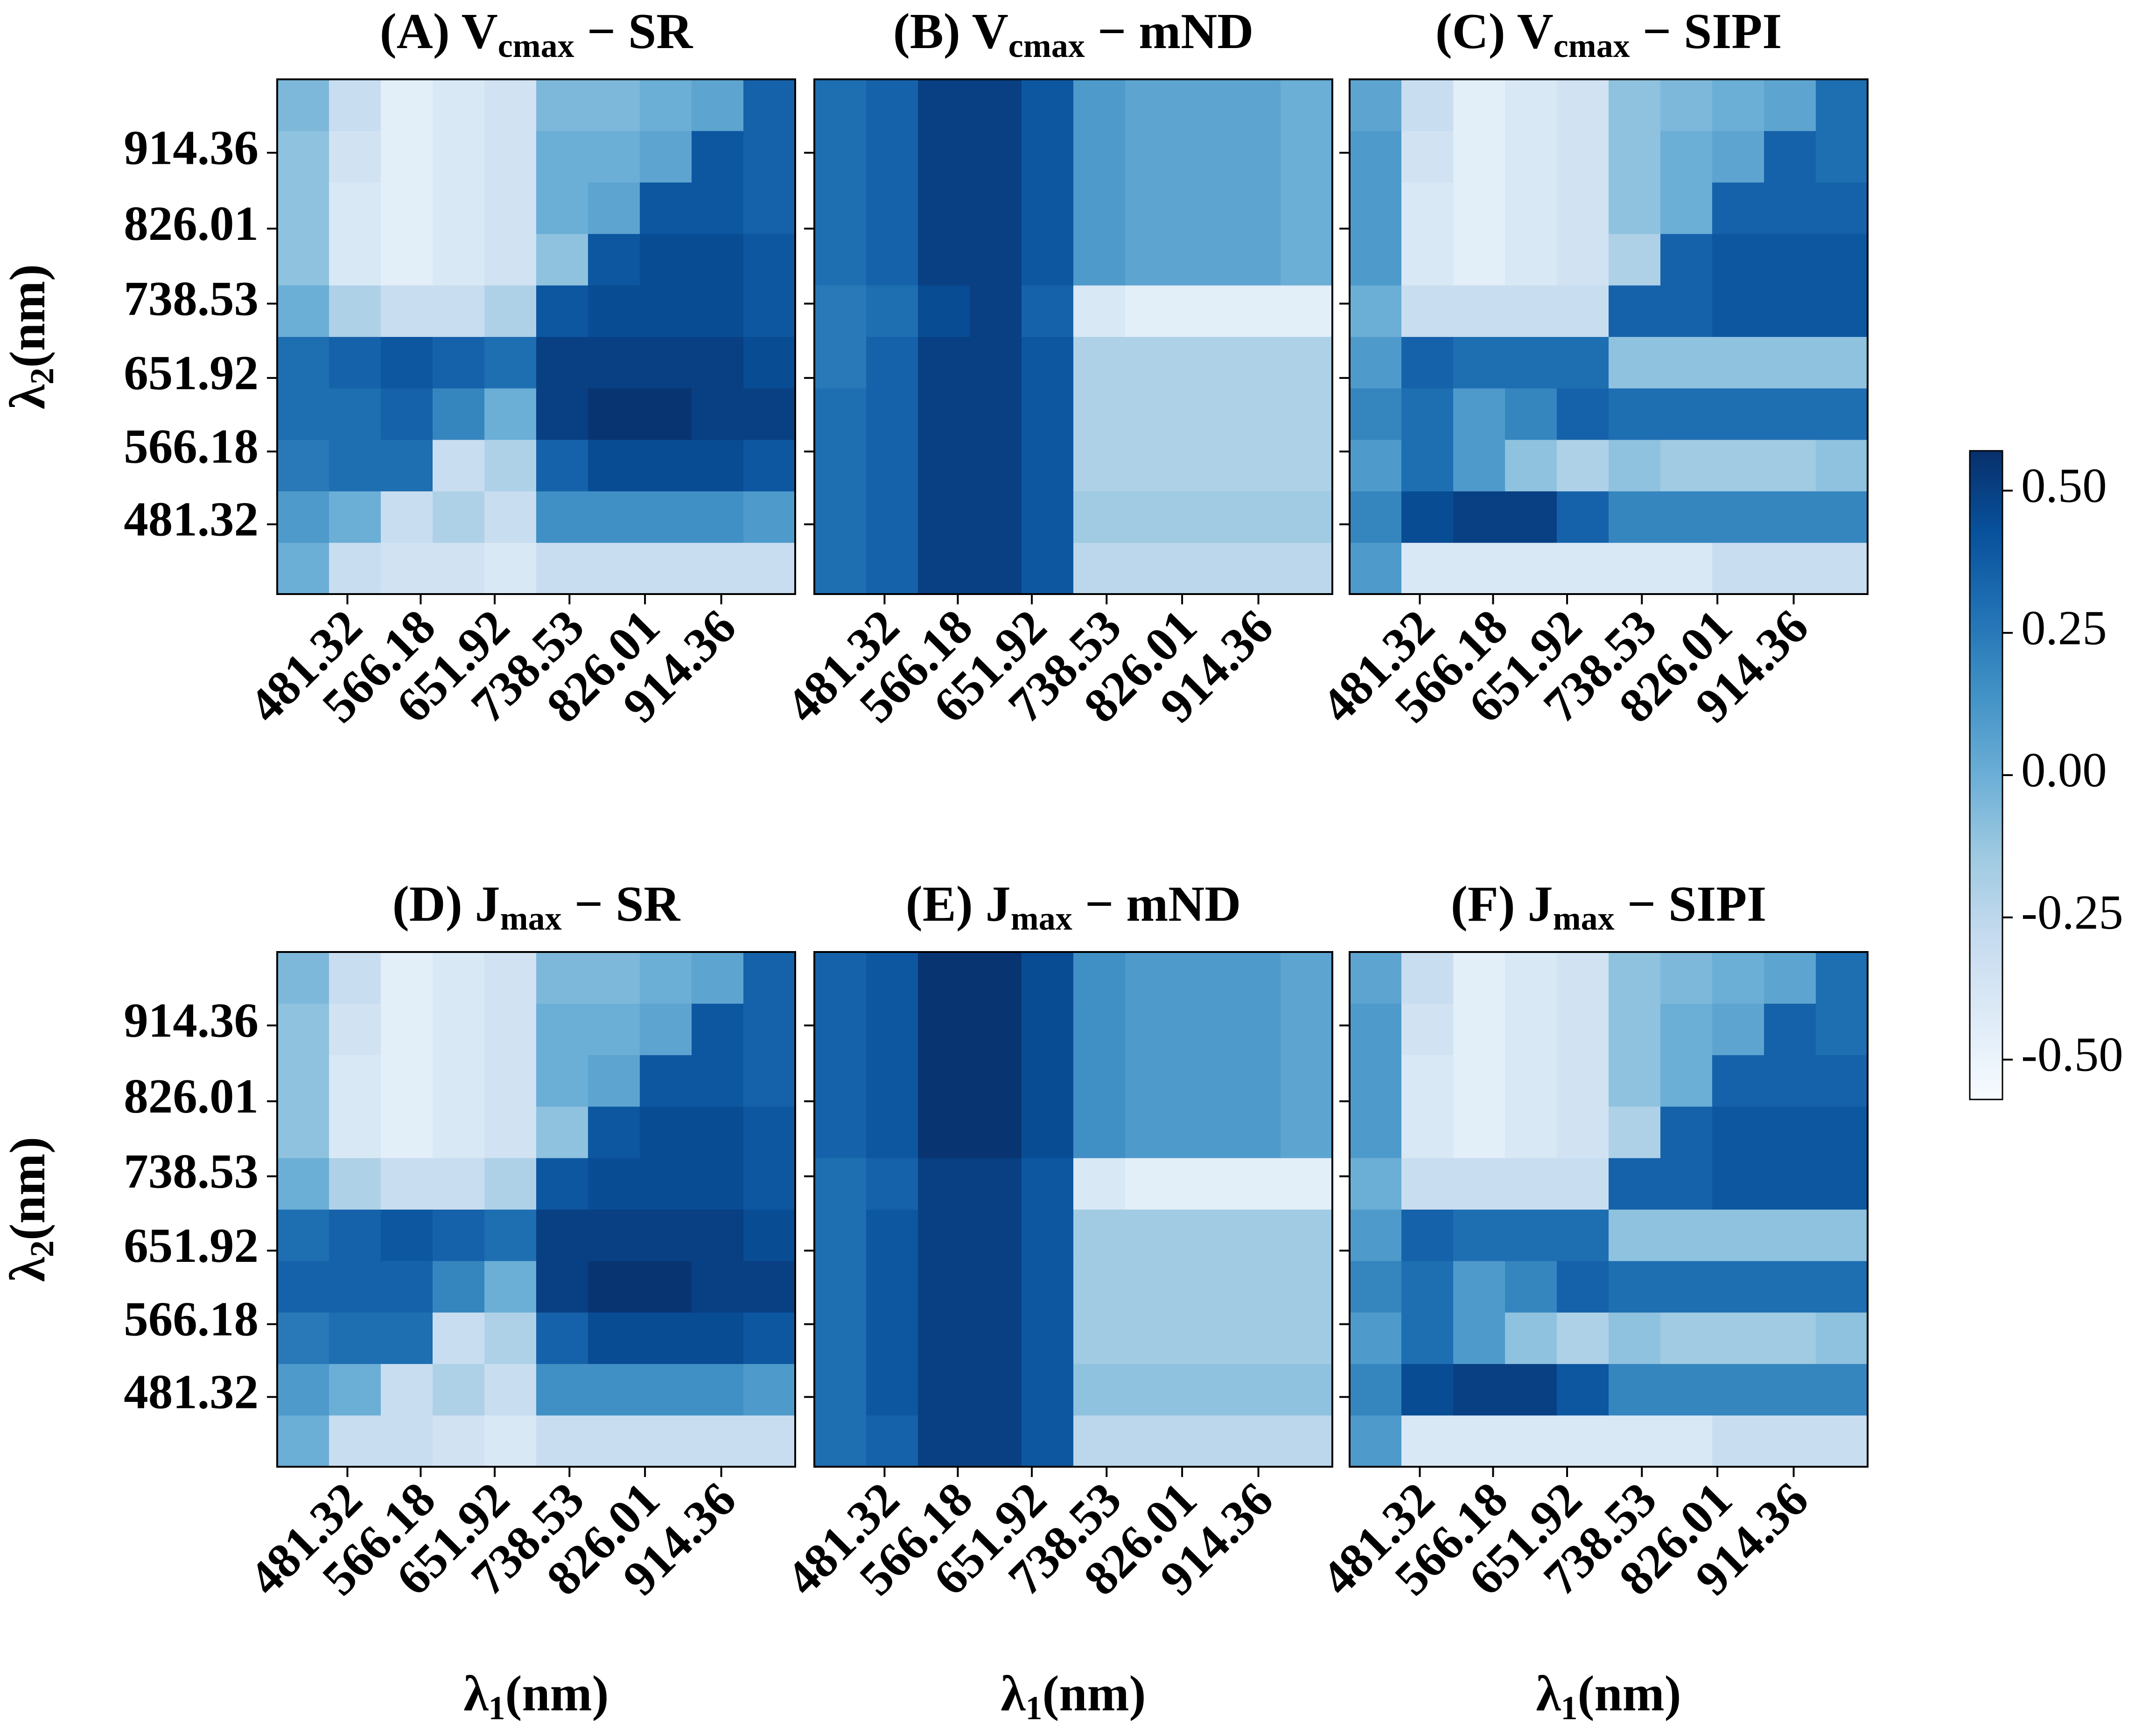 This screenshot has height=1736, width=2142. Describe the element at coordinates (1986, 775) in the screenshot. I see `colorbar` at that location.